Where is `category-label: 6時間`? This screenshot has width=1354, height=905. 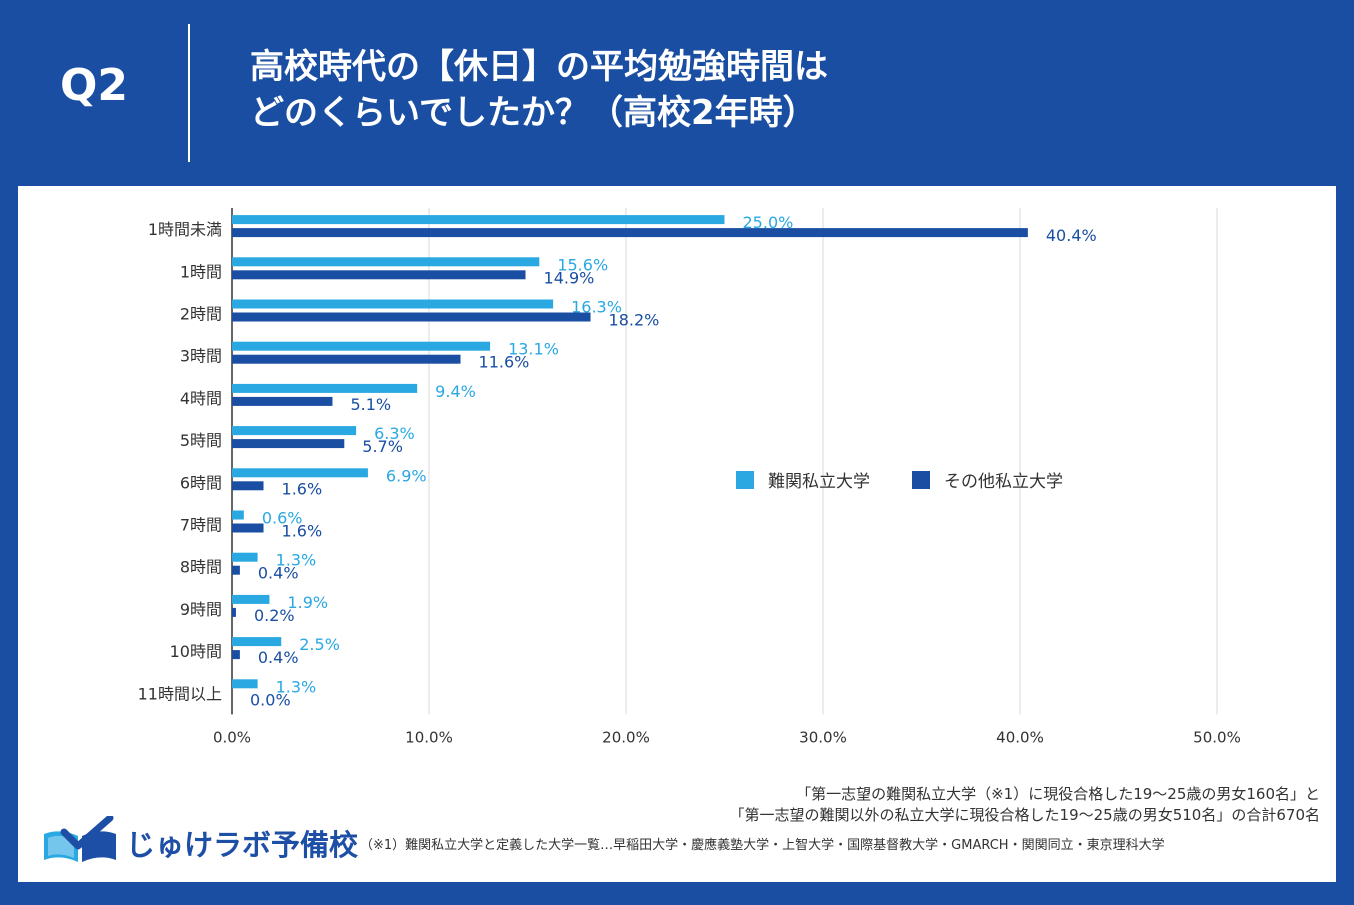
category-label: 6時間 is located at coordinates (201, 482).